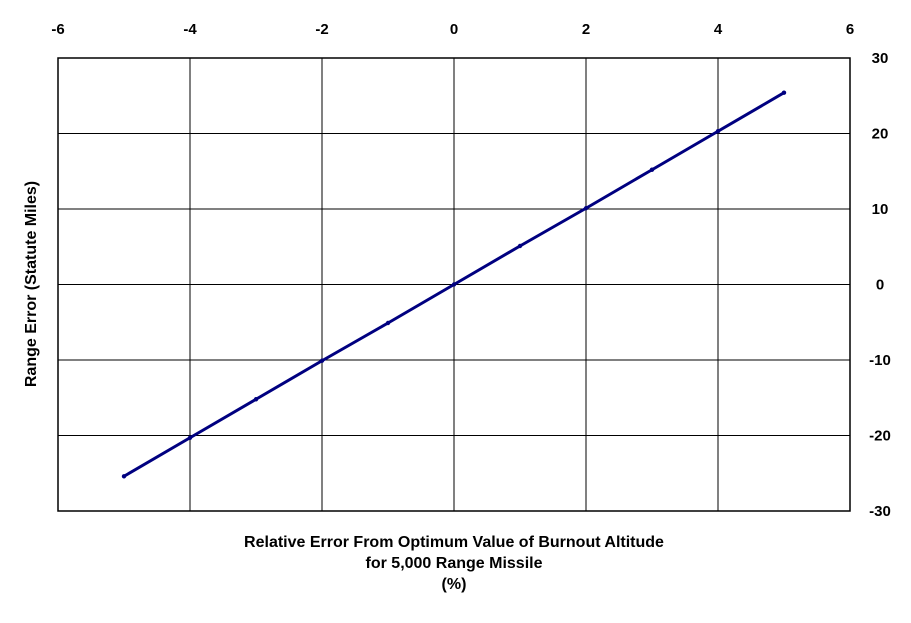 This screenshot has width=911, height=623. What do you see at coordinates (880, 209) in the screenshot?
I see `y-tick-label: 10` at bounding box center [880, 209].